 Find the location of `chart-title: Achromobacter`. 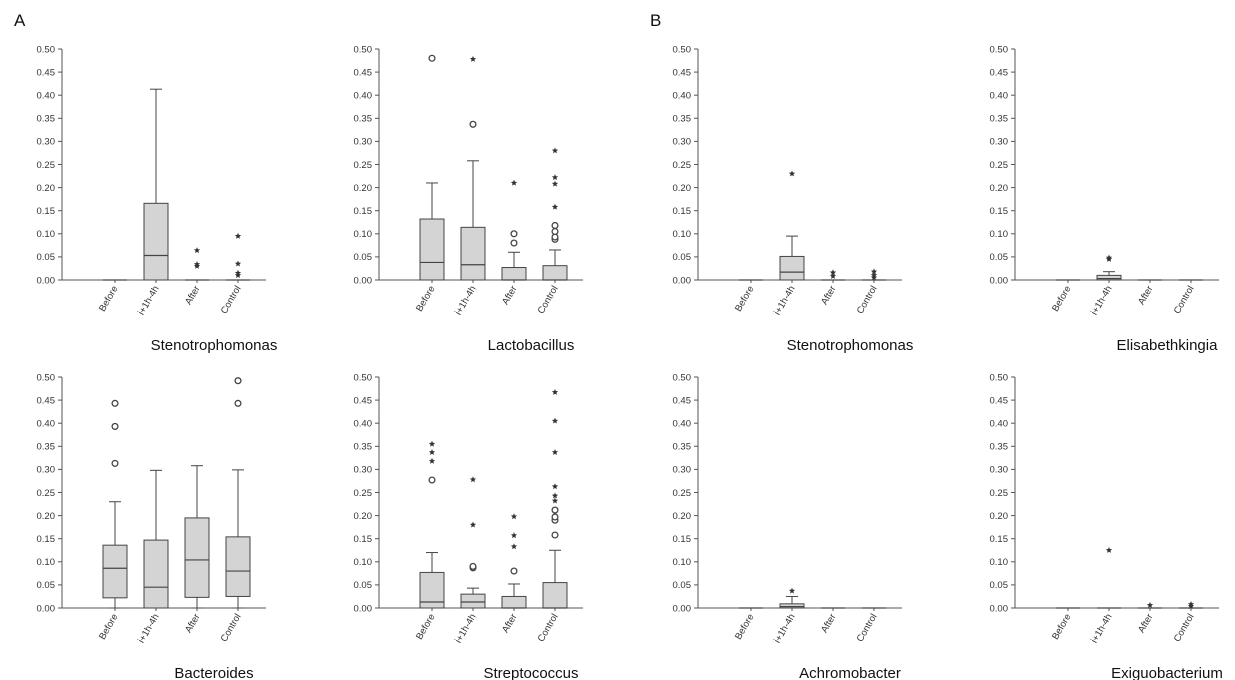

chart-title: Achromobacter is located at coordinates (850, 672).